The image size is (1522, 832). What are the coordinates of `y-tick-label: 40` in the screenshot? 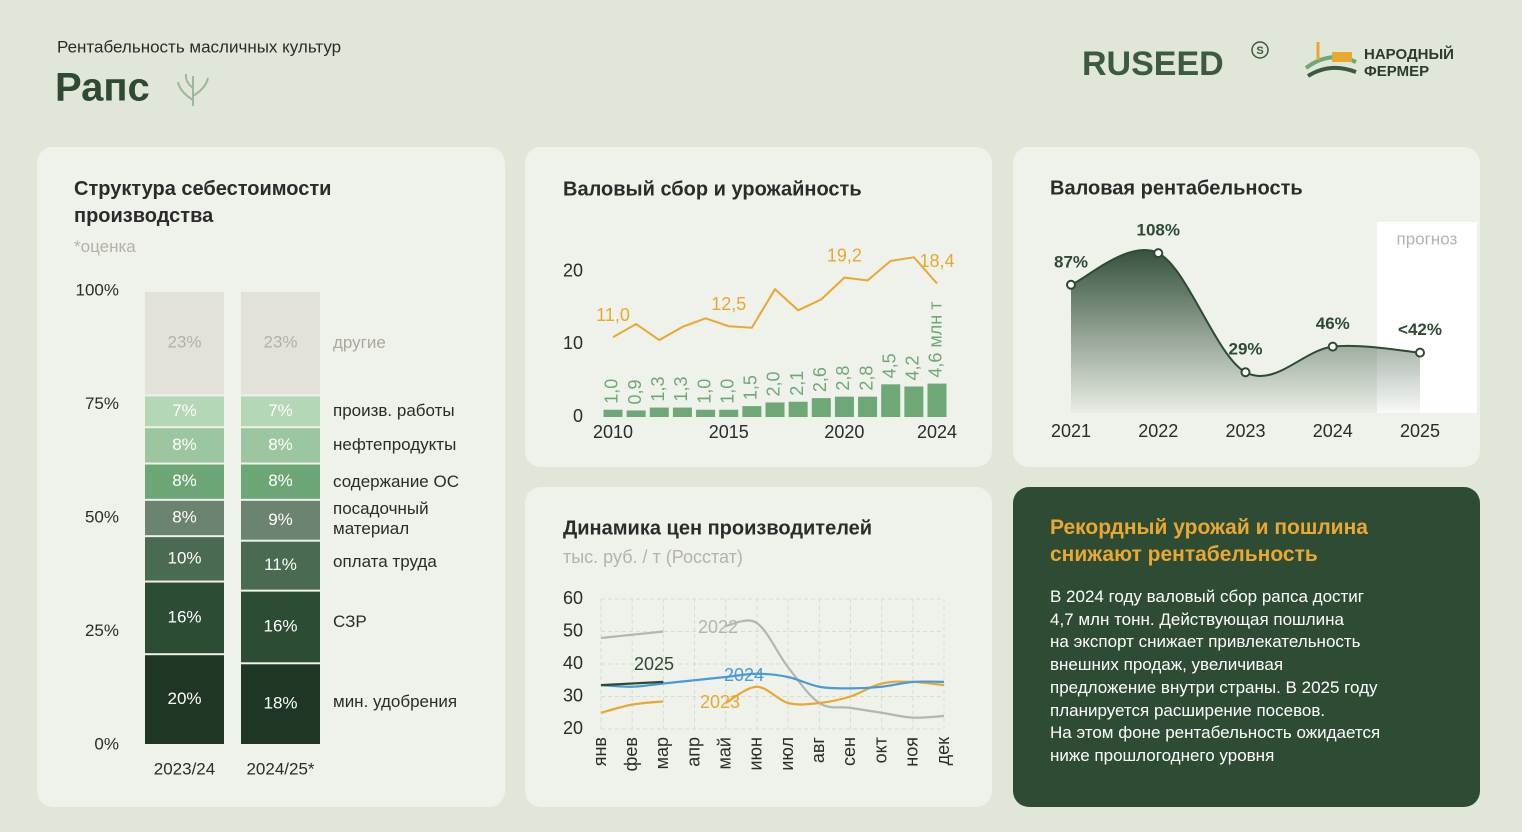 It's located at (573, 663).